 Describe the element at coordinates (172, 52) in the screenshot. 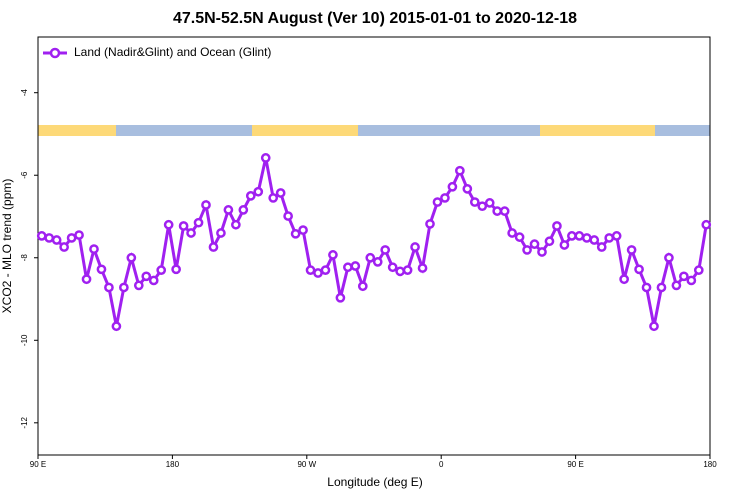

I see `legend-label: Land (Nadir&Glint) and Ocean (Glint)` at that location.